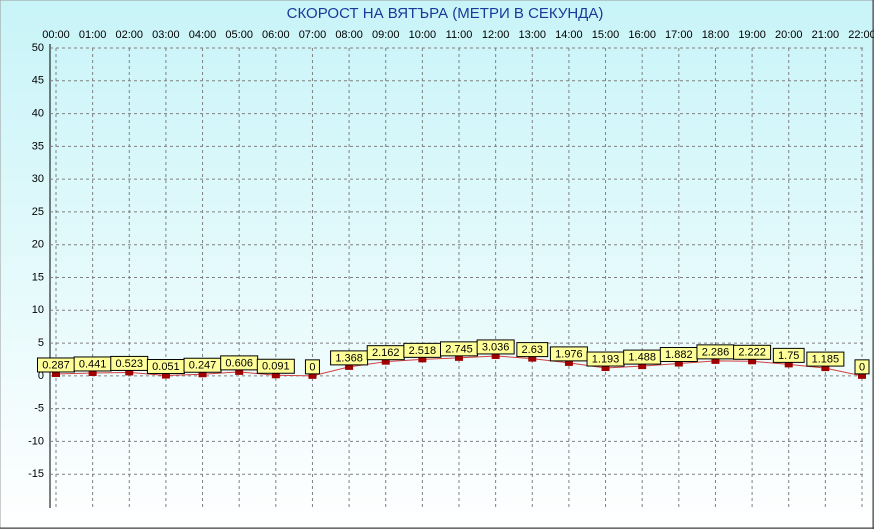  What do you see at coordinates (826, 35) in the screenshot?
I see `x-tick-label: 21:00` at bounding box center [826, 35].